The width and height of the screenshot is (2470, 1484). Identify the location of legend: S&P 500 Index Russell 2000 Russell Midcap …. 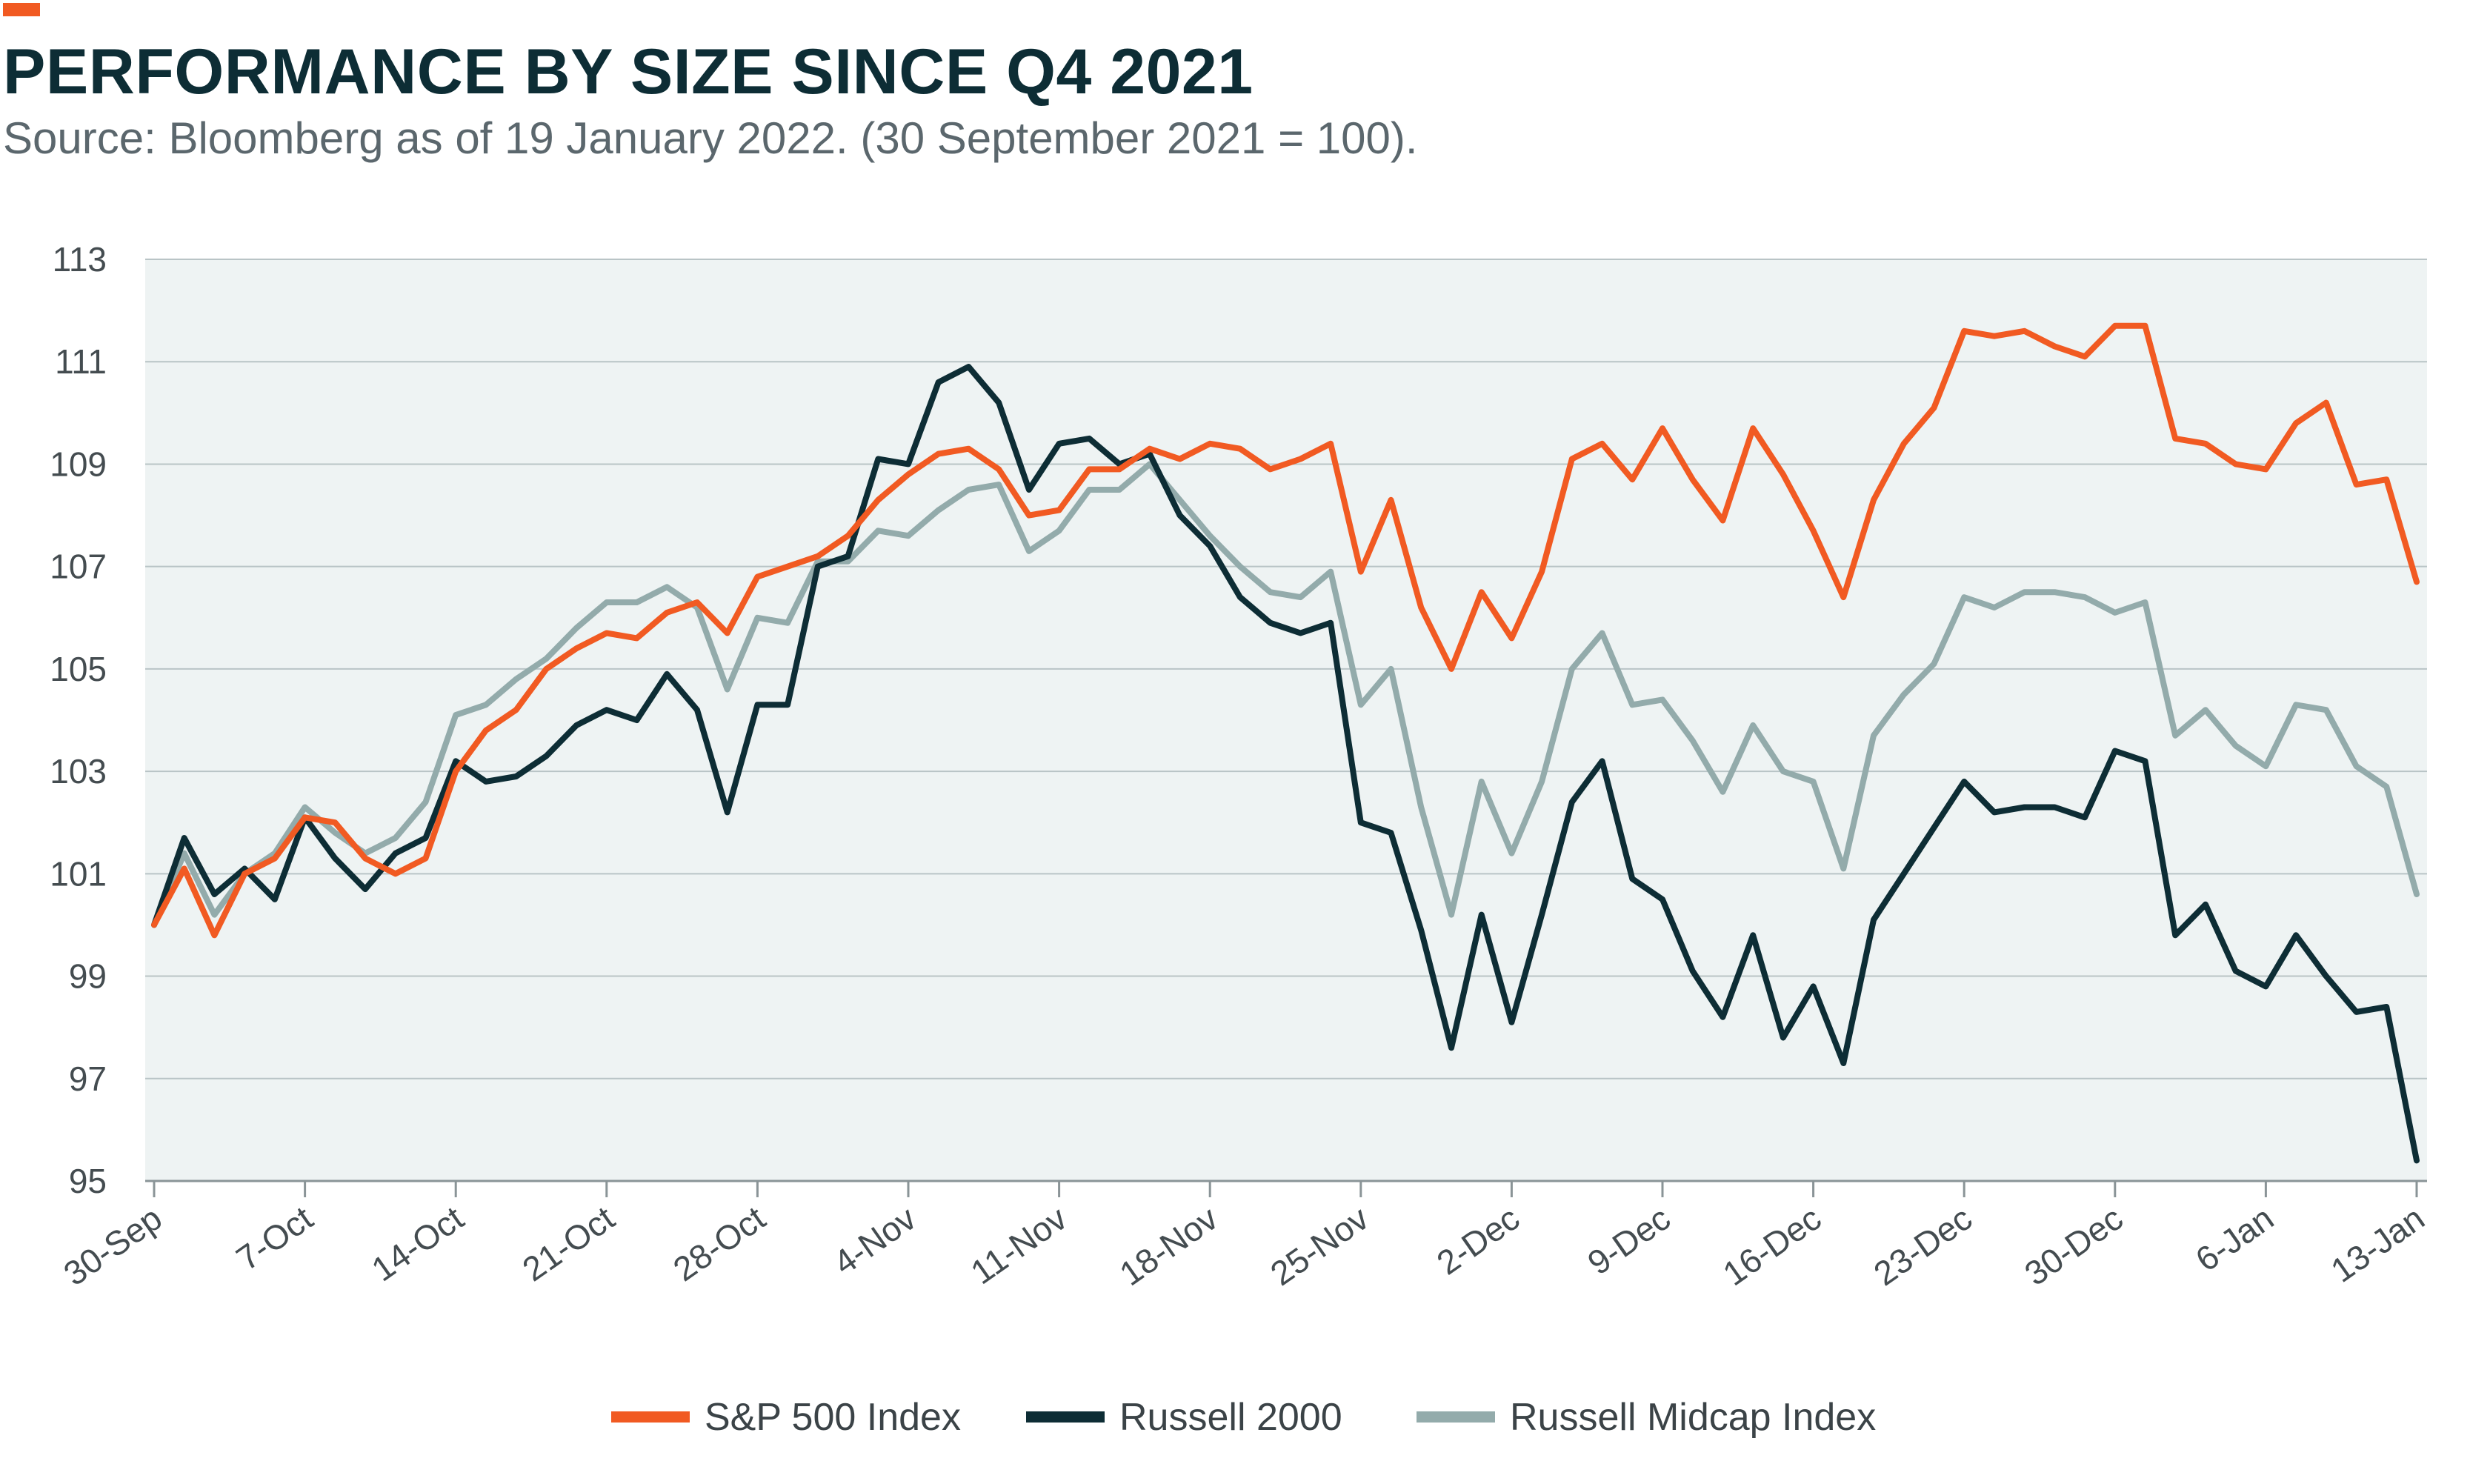
(1243, 1417).